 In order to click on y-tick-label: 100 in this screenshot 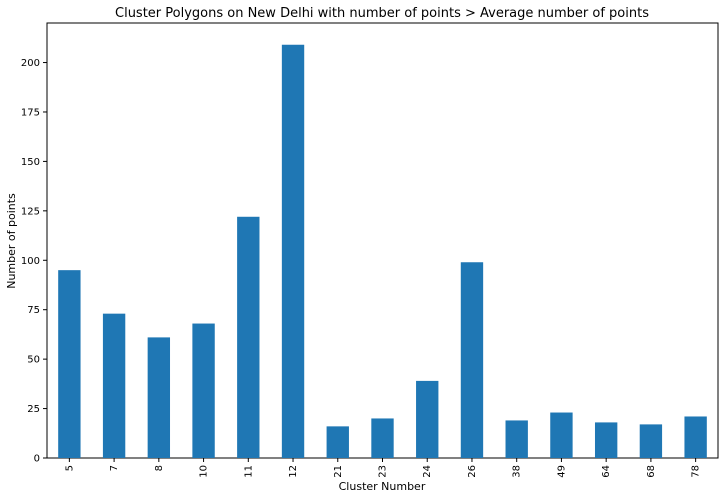, I will do `click(30, 261)`.